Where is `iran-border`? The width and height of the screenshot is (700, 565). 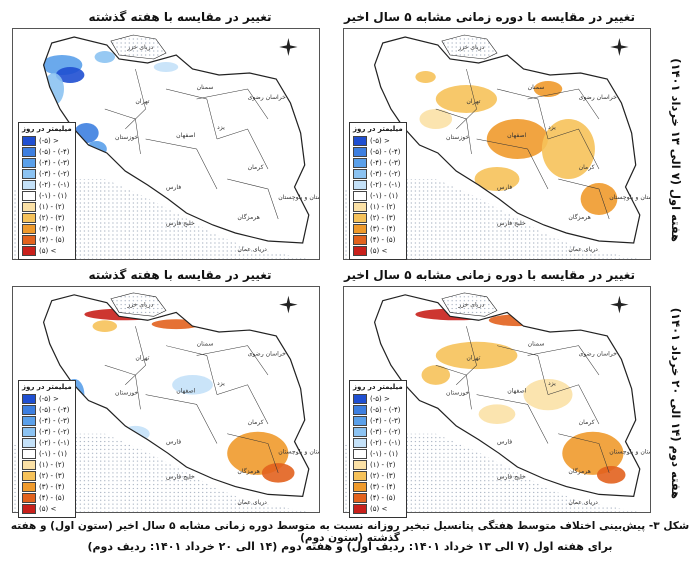 iran-border is located at coordinates (507, 140).